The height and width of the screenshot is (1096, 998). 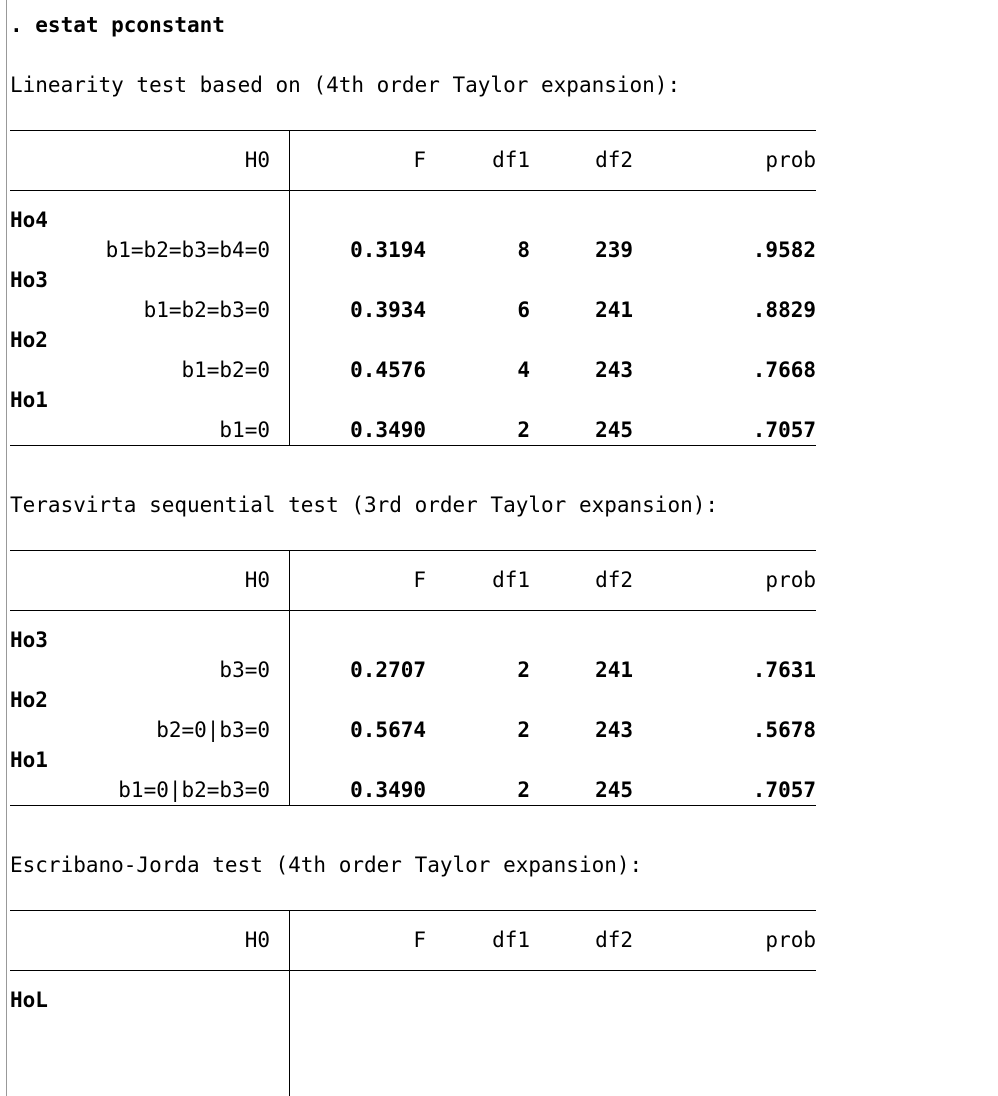 I want to click on cell-value: 0.3194, so click(x=388, y=250).